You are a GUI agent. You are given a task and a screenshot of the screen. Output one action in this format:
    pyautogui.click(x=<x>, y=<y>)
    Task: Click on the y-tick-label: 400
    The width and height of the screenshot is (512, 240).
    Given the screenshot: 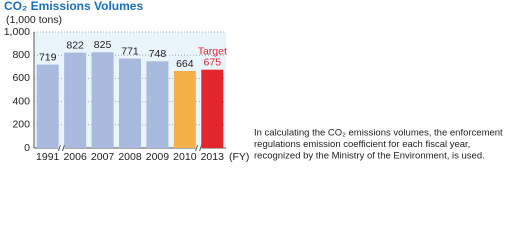 What is the action you would take?
    pyautogui.click(x=21, y=101)
    